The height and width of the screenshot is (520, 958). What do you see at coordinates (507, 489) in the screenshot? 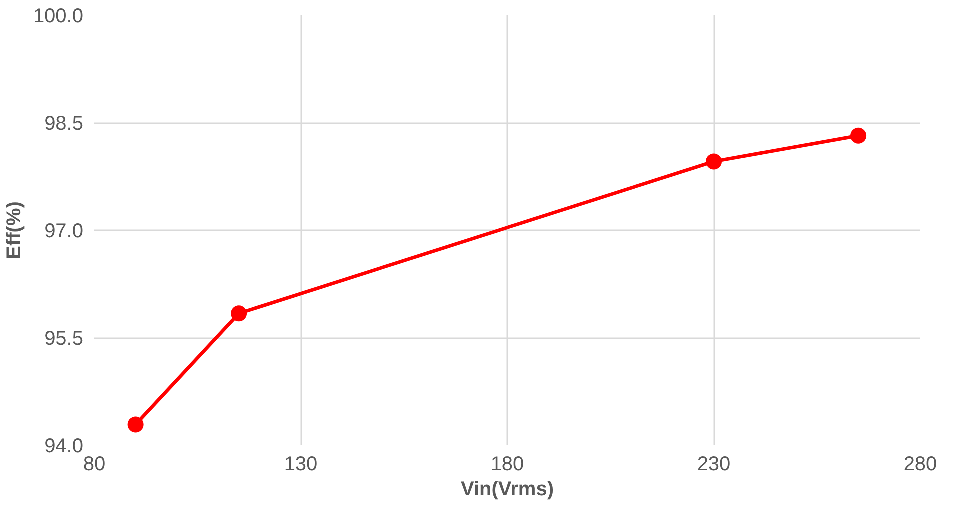
I see `x-axis-title: Vin(Vrms)` at bounding box center [507, 489].